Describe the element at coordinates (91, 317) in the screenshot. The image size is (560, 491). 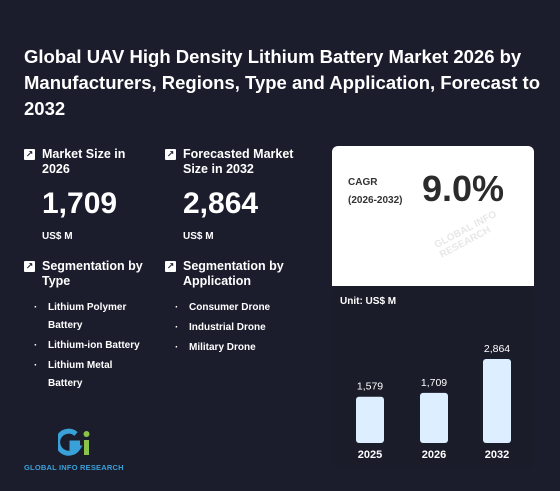
I see `list-item: Lithium Polymer Battery` at that location.